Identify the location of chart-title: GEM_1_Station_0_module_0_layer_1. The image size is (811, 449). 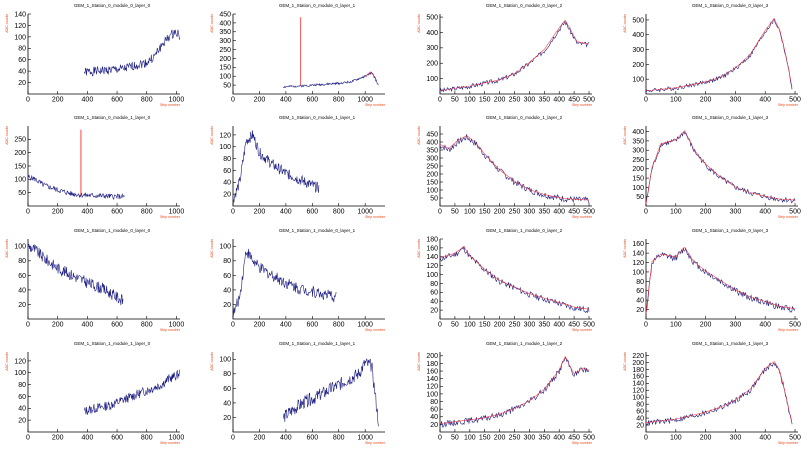
(317, 5).